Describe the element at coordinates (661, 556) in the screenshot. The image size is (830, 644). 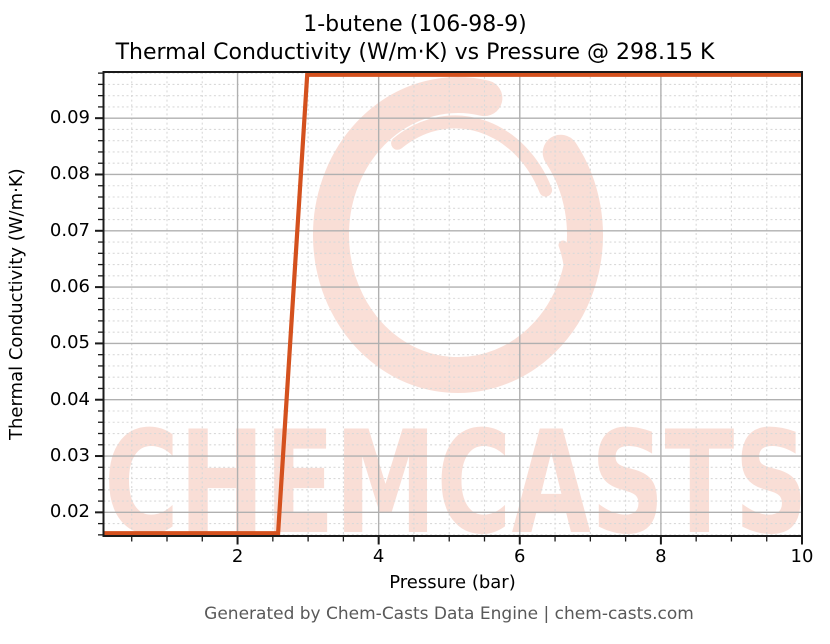
I see `x-tick-label: 8` at that location.